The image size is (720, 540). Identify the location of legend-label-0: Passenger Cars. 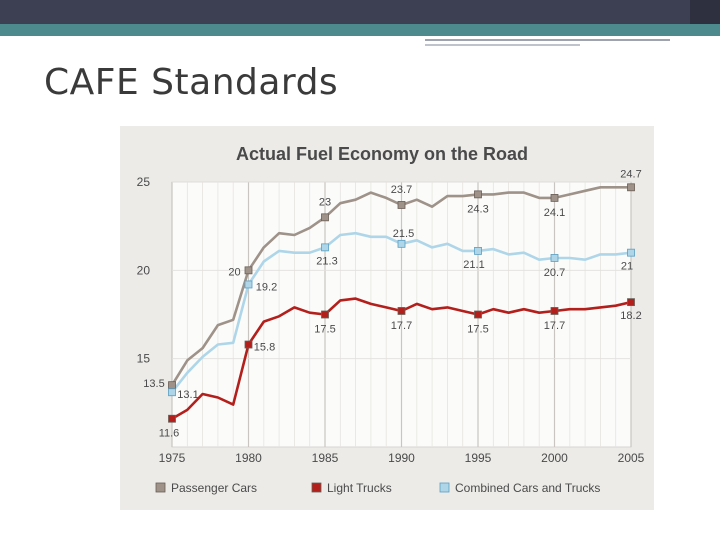
(214, 488).